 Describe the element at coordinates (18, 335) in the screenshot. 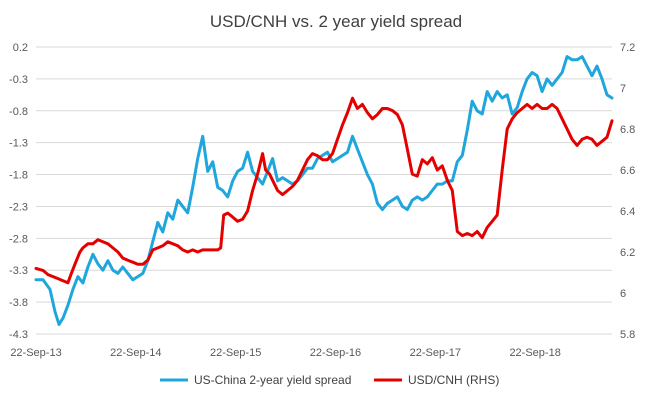

I see `left-tick-label: -4.3` at that location.